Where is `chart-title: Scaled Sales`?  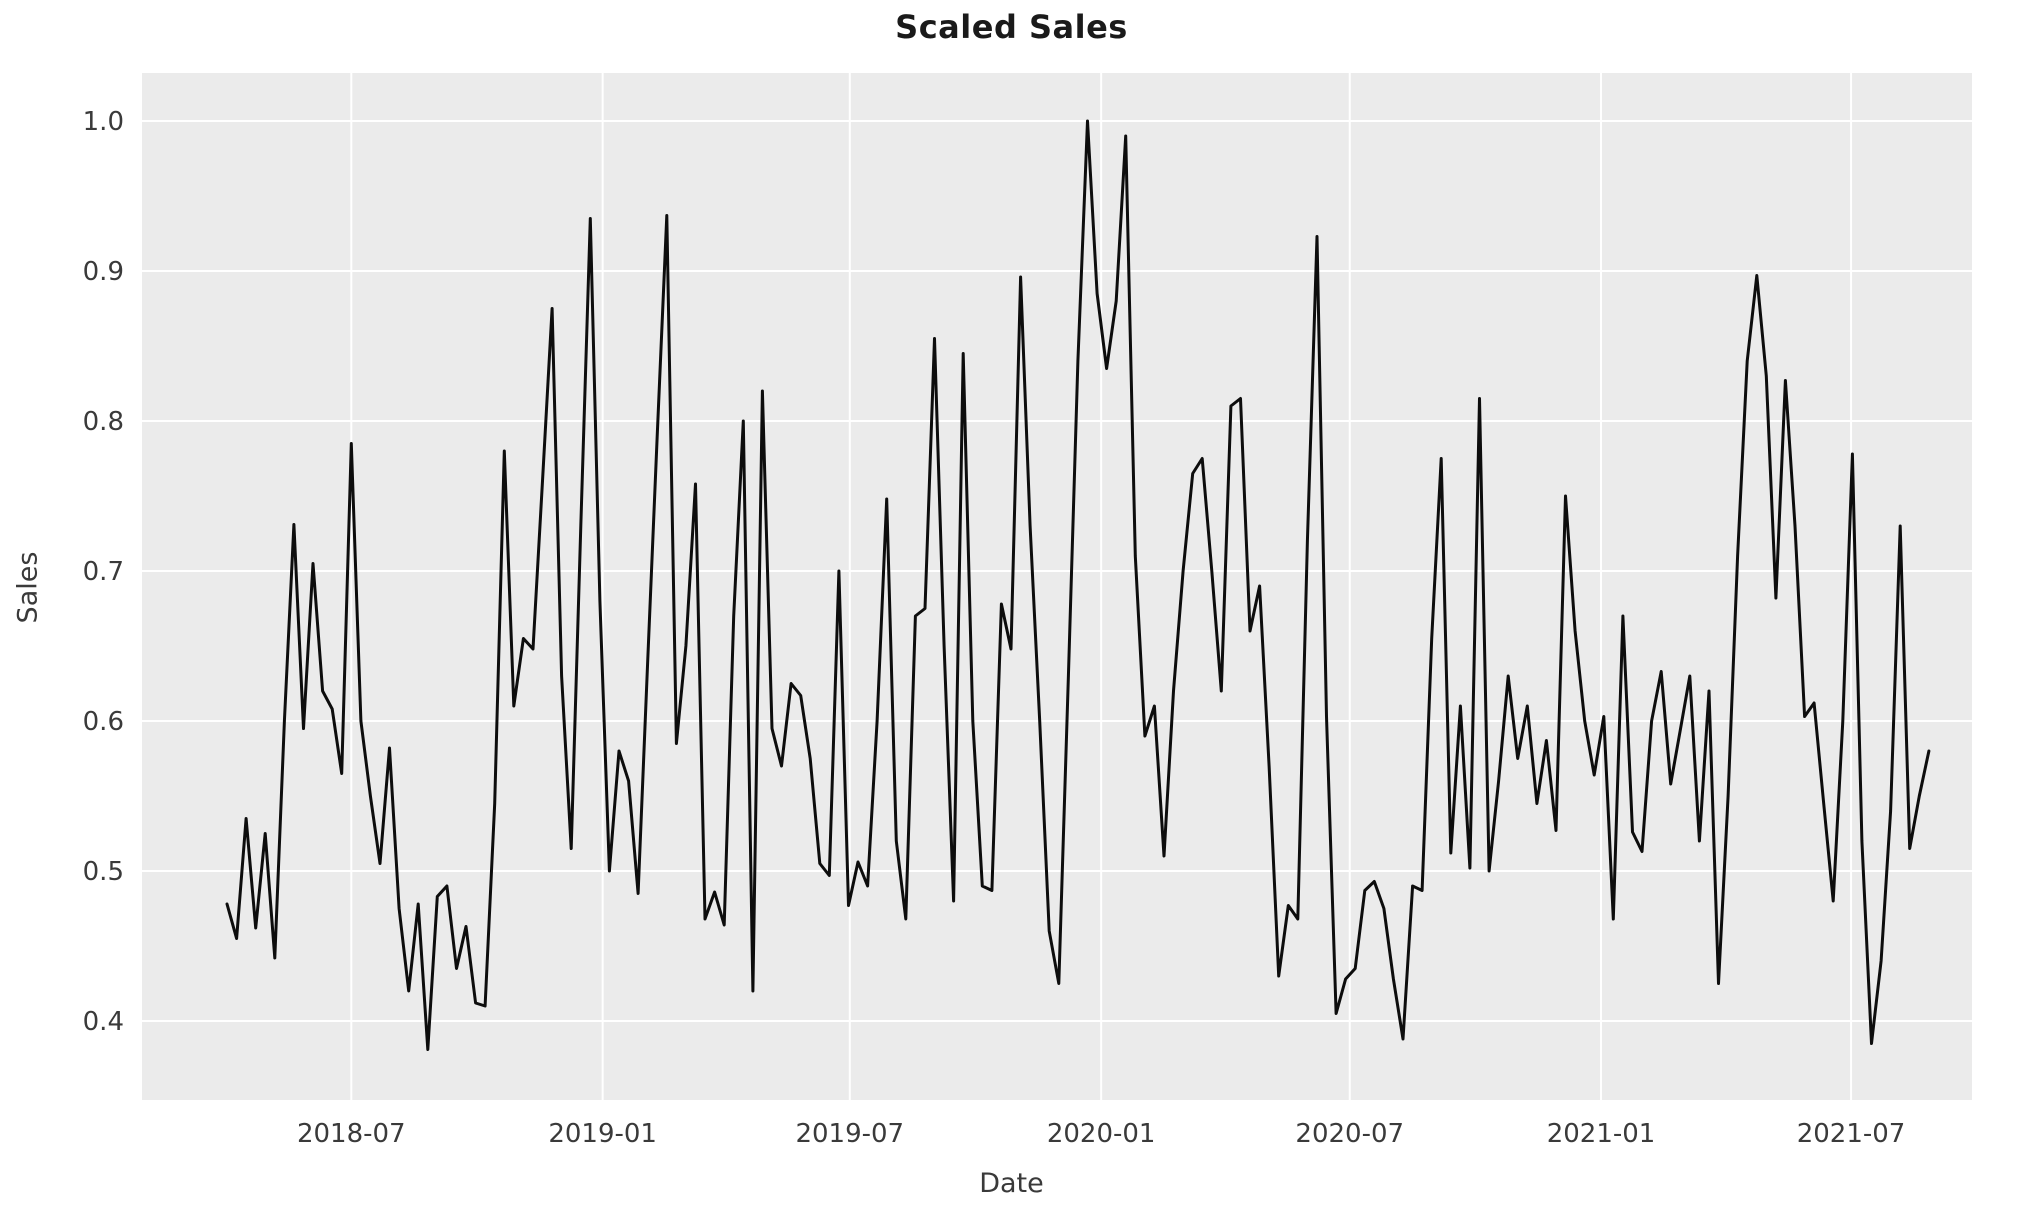
chart-title: Scaled Sales is located at coordinates (1011, 27).